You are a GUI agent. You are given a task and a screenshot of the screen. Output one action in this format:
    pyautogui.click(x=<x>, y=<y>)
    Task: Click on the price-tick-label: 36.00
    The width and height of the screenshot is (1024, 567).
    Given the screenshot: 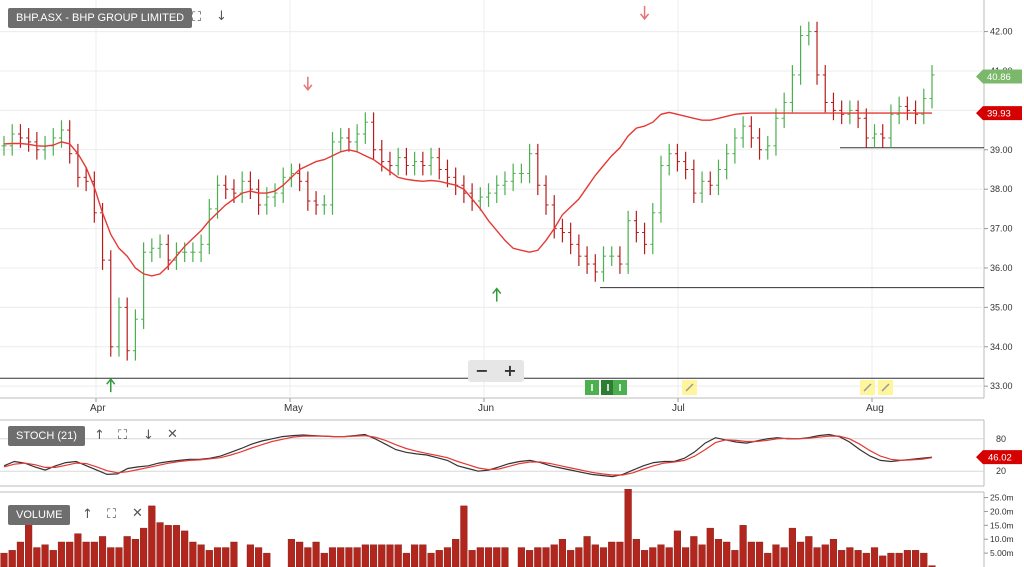 What is the action you would take?
    pyautogui.click(x=1001, y=268)
    